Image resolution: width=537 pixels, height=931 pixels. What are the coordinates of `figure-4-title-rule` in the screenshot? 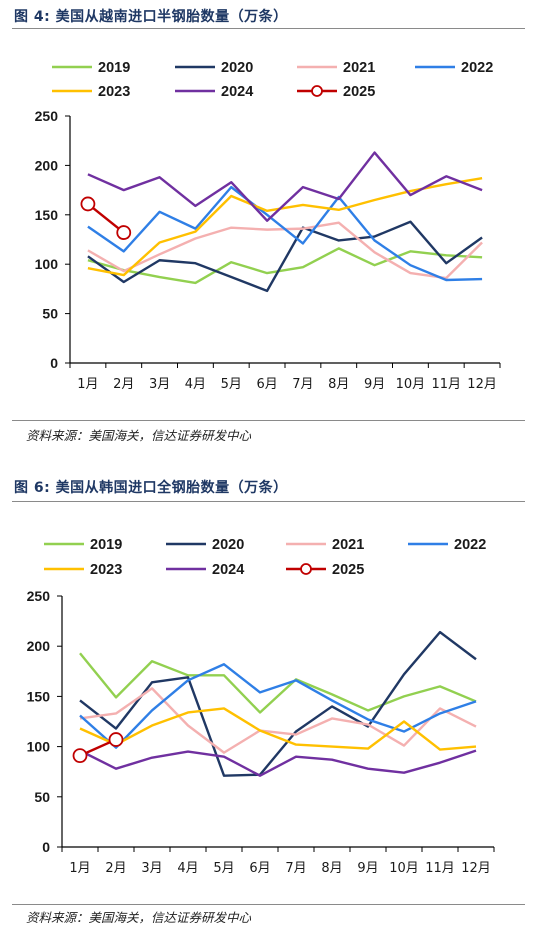 It's located at (268, 28).